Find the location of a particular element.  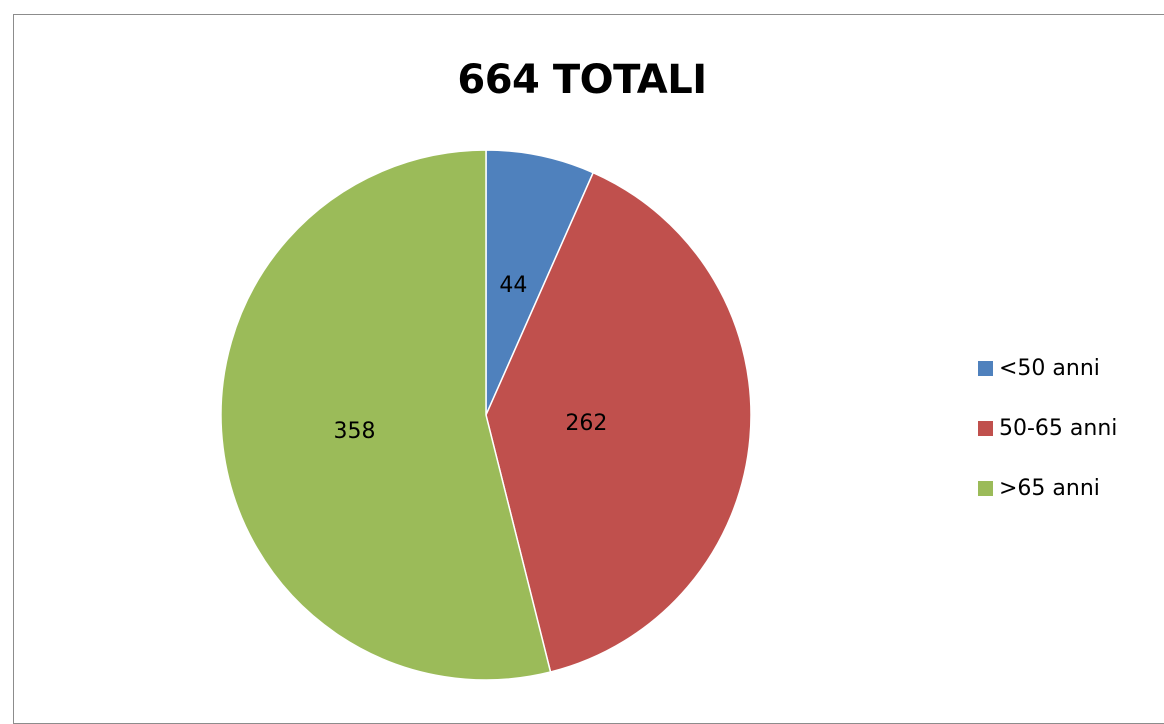

legend-item-under-50: <50 anni is located at coordinates (1068, 368).